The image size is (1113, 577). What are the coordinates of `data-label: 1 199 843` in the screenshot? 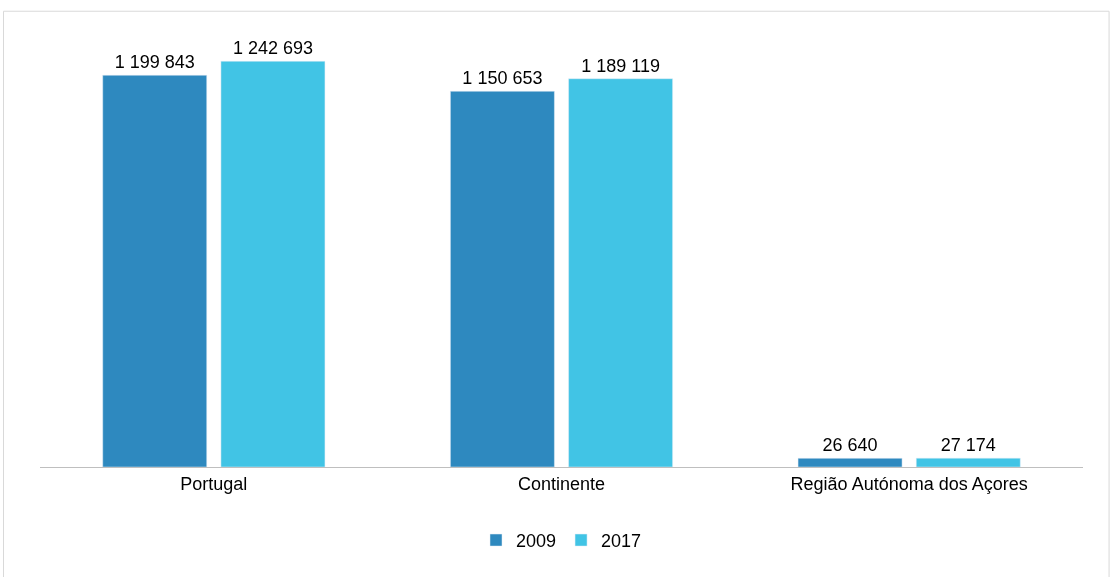 It's located at (154, 62).